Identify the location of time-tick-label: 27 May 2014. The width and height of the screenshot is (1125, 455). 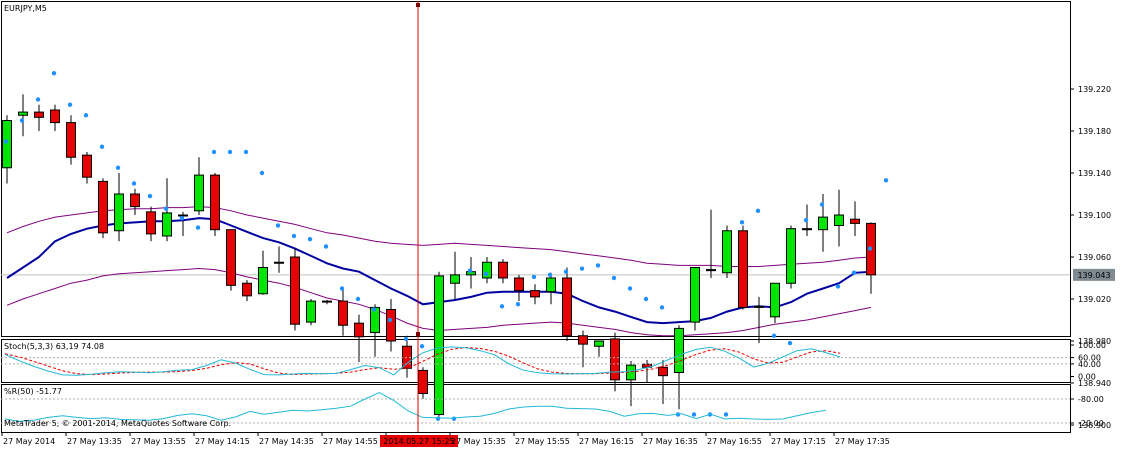
(29, 441).